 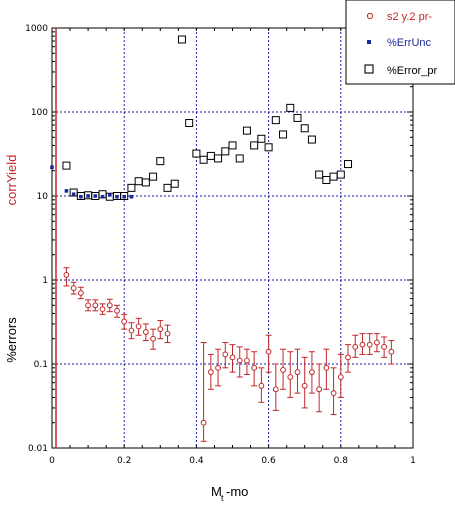 I want to click on legend-label-series3: %Error_pr, so click(x=412, y=71).